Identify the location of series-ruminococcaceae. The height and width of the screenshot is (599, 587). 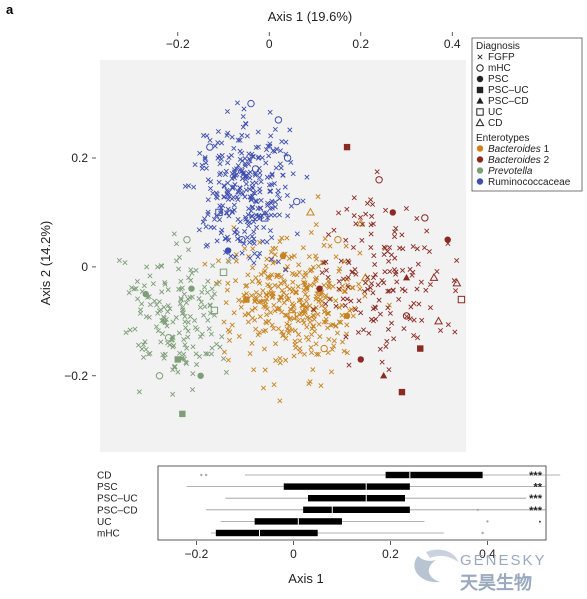
(246, 186).